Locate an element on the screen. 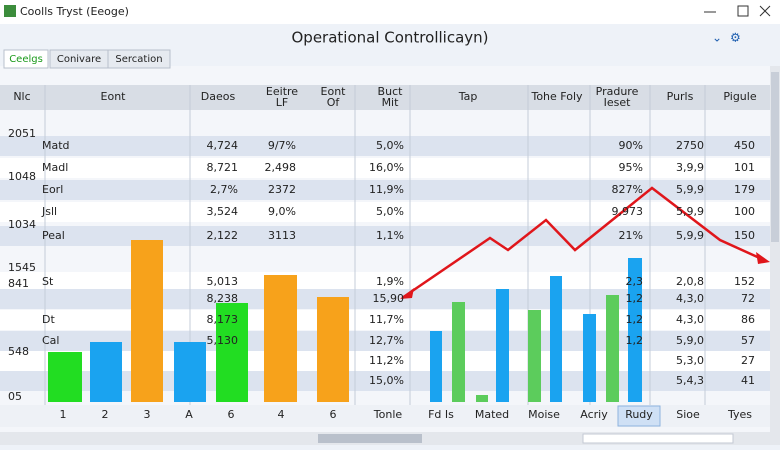 Image resolution: width=780 pixels, height=450 pixels. table-cell: 827% is located at coordinates (627, 189).